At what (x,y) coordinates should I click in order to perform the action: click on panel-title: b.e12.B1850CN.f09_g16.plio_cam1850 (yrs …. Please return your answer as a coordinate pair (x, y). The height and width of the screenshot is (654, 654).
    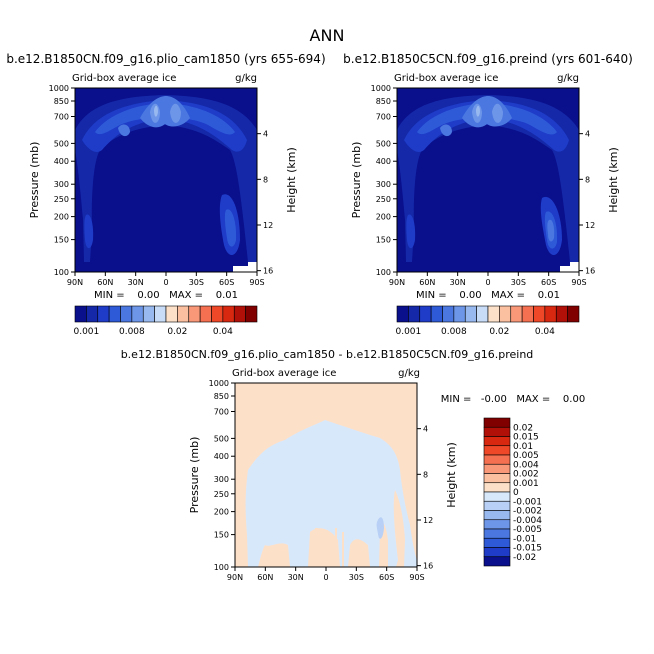
    Looking at the image, I should click on (165, 59).